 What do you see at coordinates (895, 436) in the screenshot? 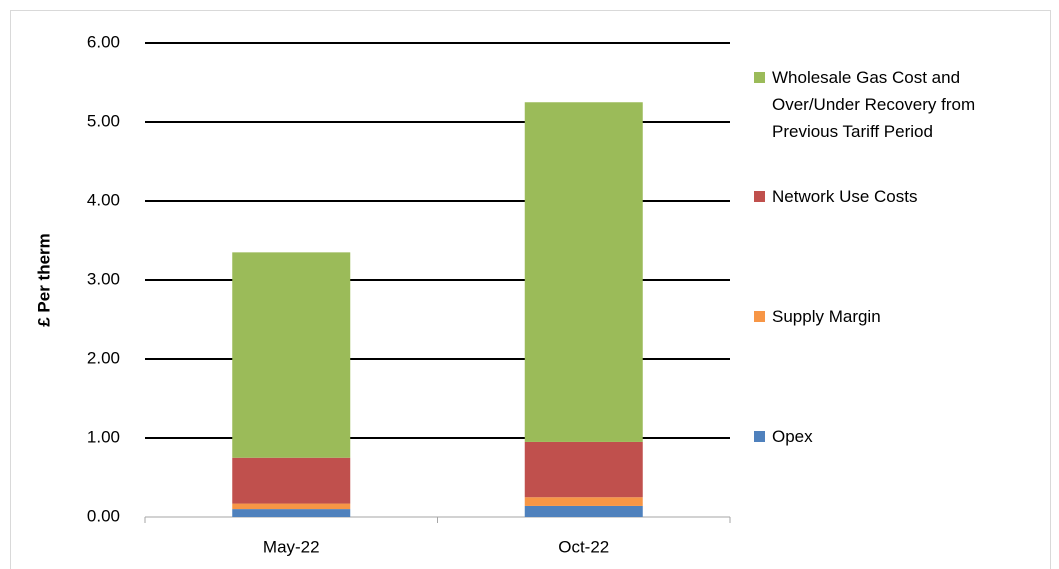
I see `legend-entry: Opex` at bounding box center [895, 436].